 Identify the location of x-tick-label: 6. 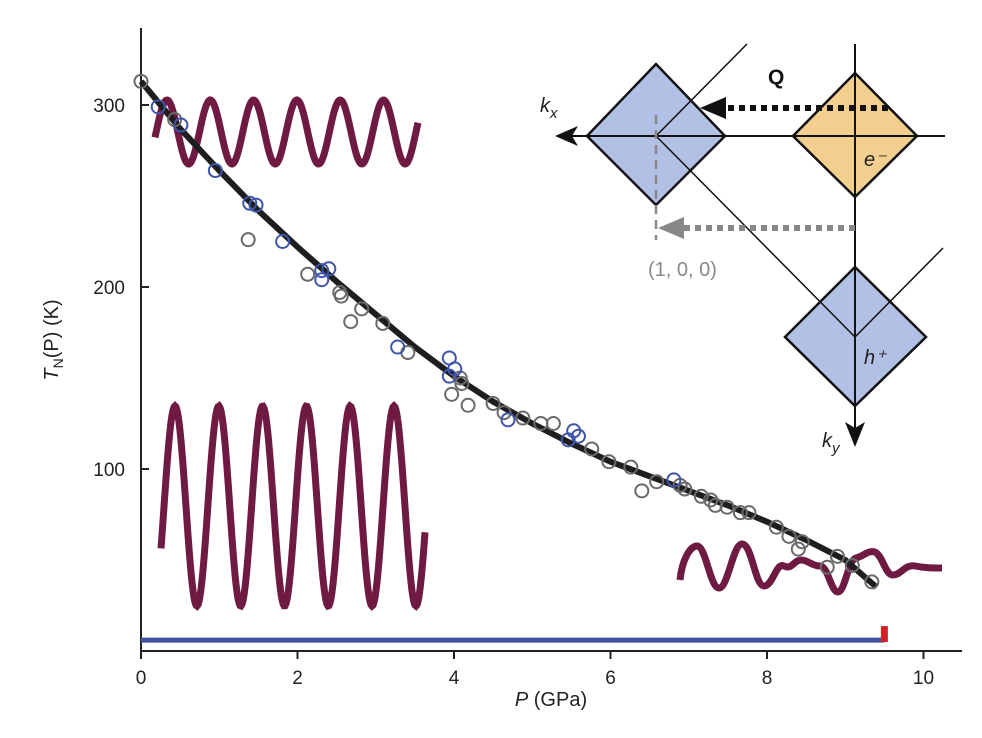
(610, 678).